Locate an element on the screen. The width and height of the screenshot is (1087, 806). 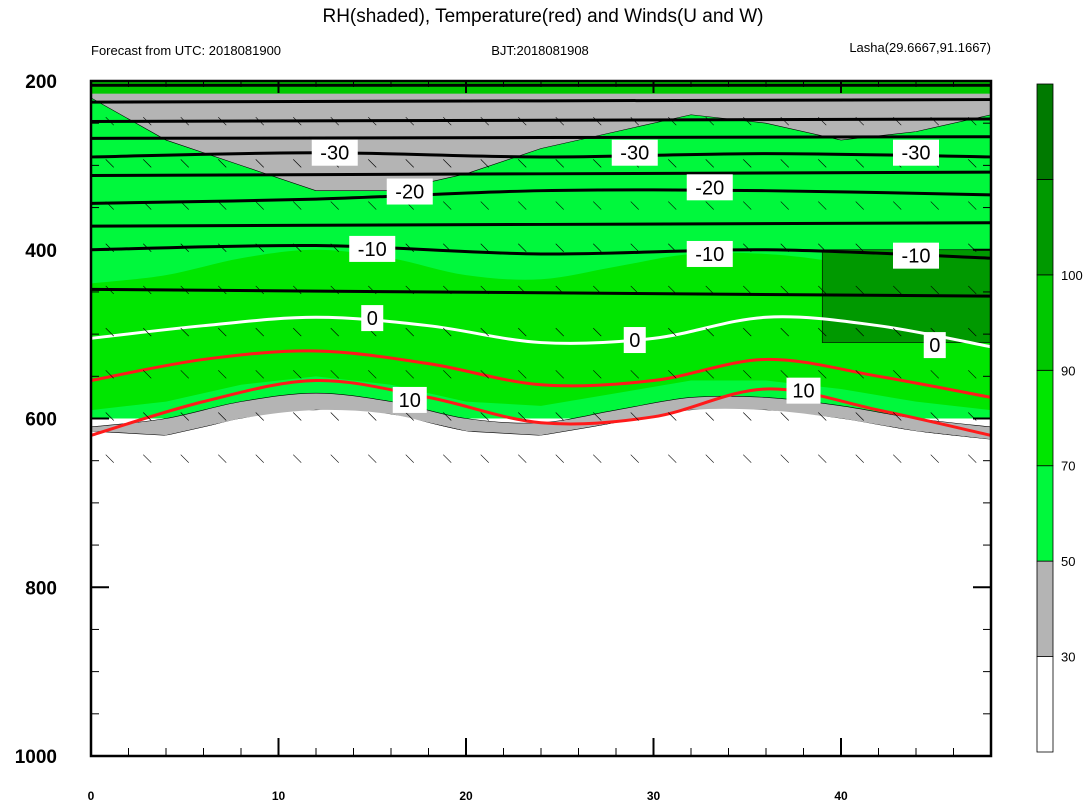
contour-label: 0 is located at coordinates (634, 341).